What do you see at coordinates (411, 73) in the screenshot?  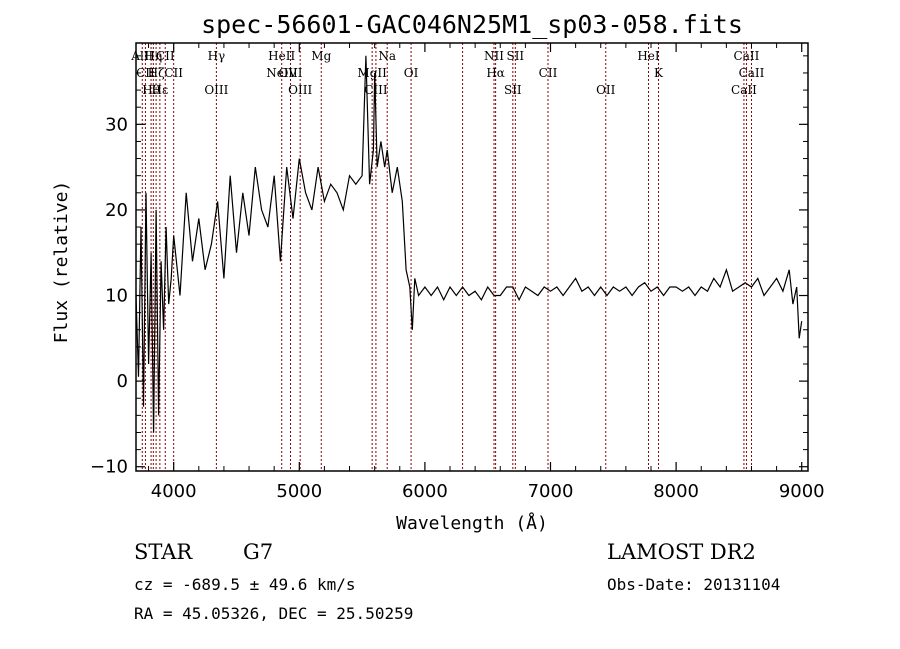 I see `line-marker-label: OI` at bounding box center [411, 73].